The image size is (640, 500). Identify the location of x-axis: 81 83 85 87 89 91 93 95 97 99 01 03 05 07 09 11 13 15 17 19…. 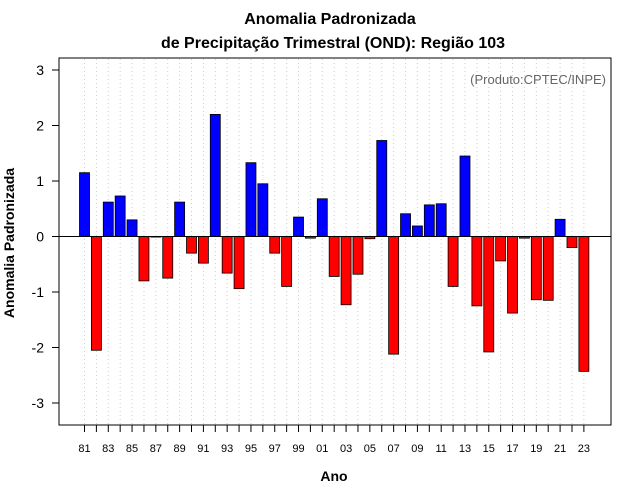
(334, 440).